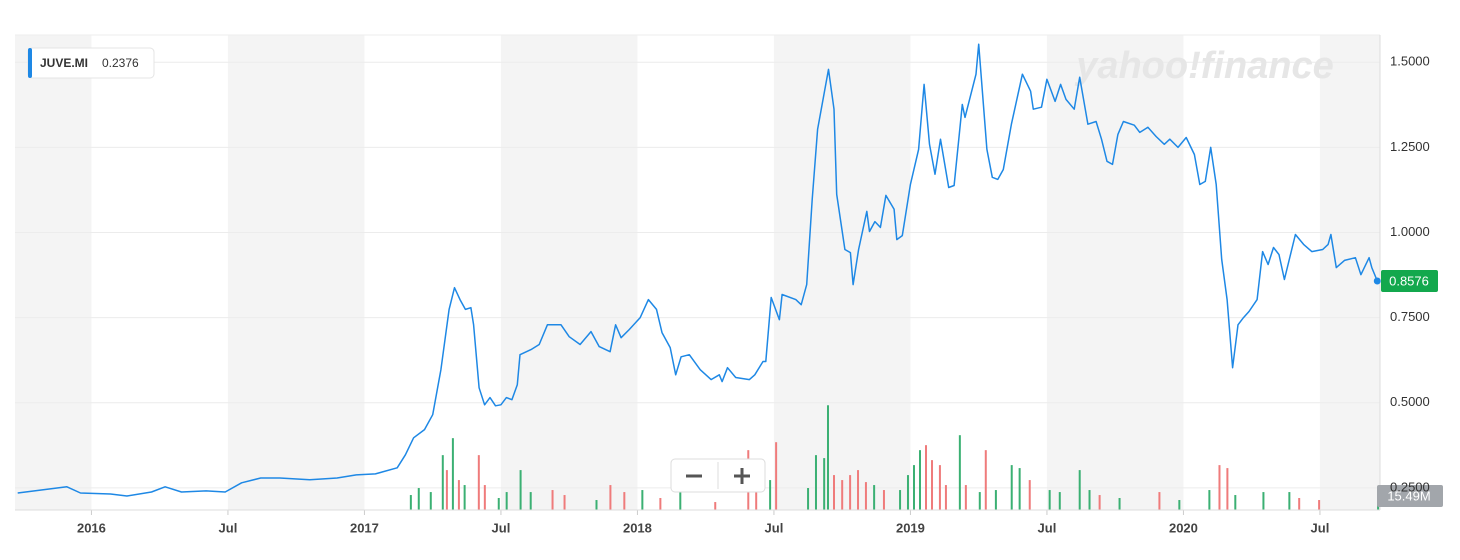 The width and height of the screenshot is (1460, 560). What do you see at coordinates (637, 527) in the screenshot?
I see `x-tick-label: 2018` at bounding box center [637, 527].